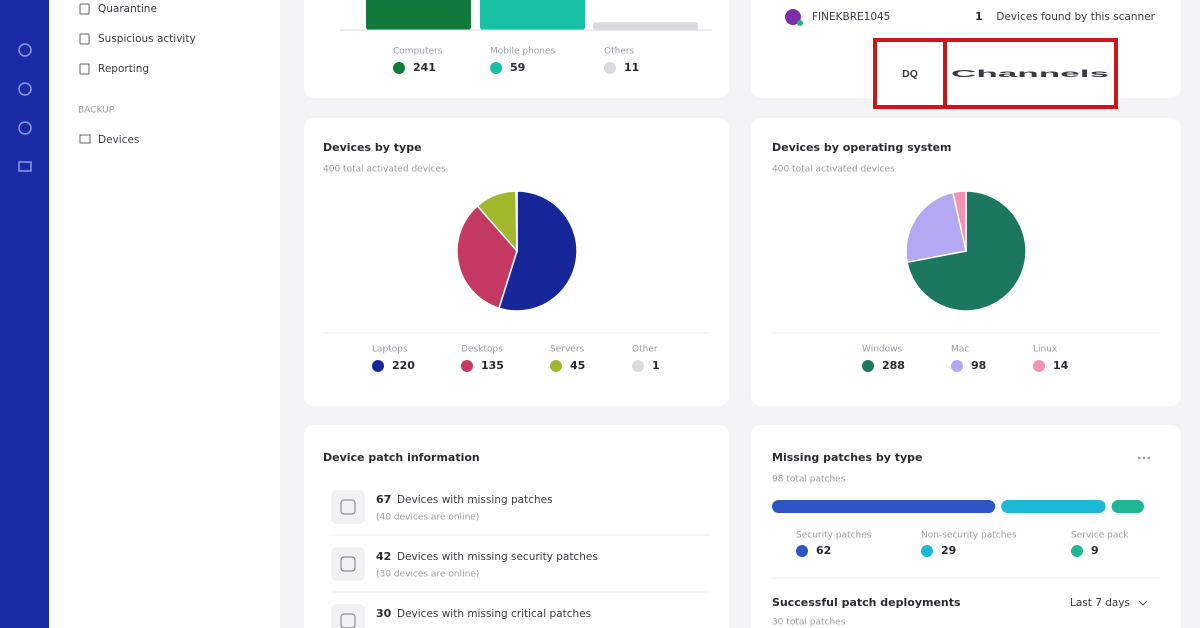 This screenshot has width=1200, height=628. I want to click on legend-value: 135, so click(492, 365).